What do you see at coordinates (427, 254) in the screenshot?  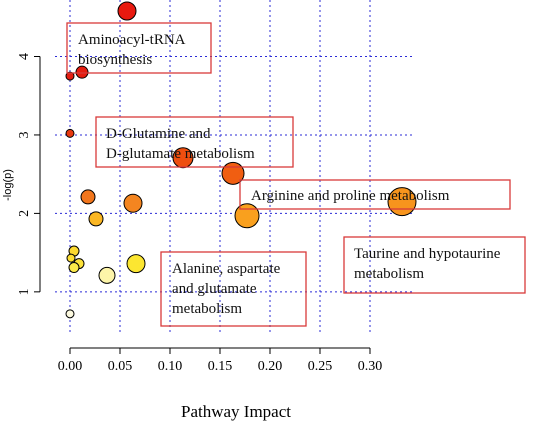 I see `annotation-label: Taurine and hypotaurine` at bounding box center [427, 254].